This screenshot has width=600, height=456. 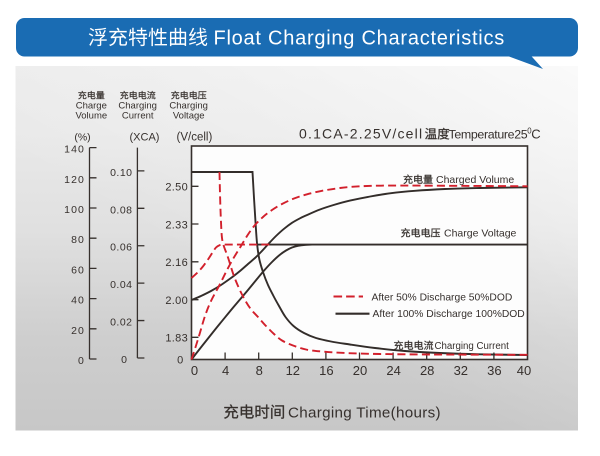 I want to click on svg-text: 0.10, so click(x=121, y=173).